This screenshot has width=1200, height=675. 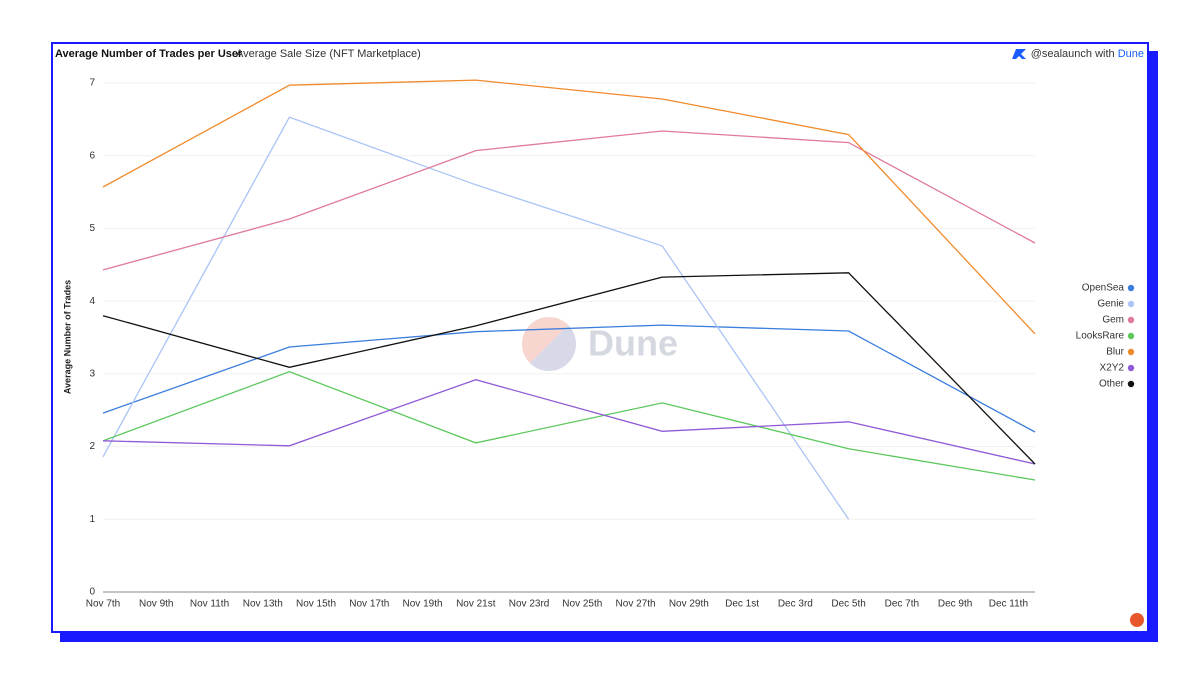 What do you see at coordinates (92, 228) in the screenshot?
I see `y-tick-label: 5` at bounding box center [92, 228].